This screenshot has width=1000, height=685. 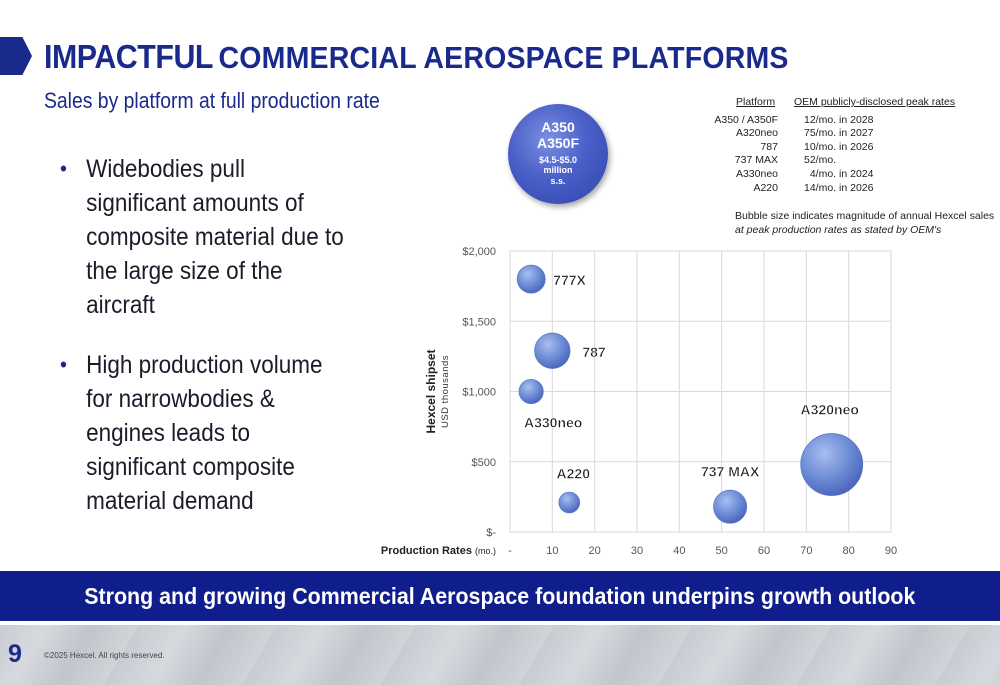 I want to click on rates-value: 10/mo. in 2026, so click(x=839, y=147).